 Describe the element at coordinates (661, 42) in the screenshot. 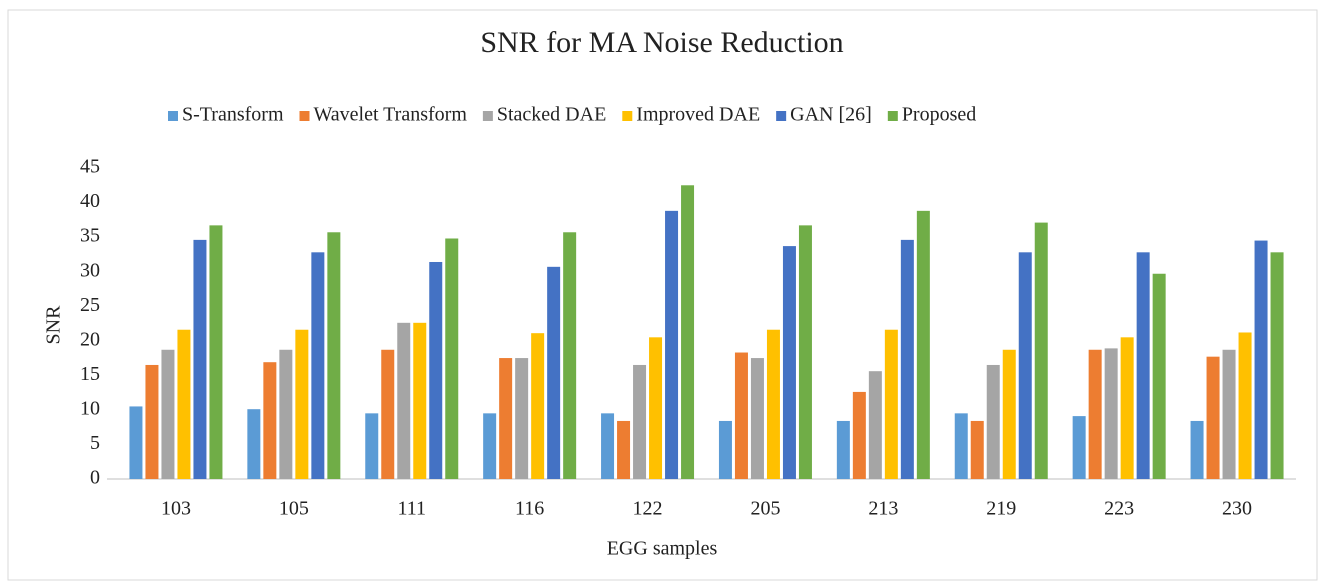

I see `chart-title: SNR for MA Noise Reduction` at that location.